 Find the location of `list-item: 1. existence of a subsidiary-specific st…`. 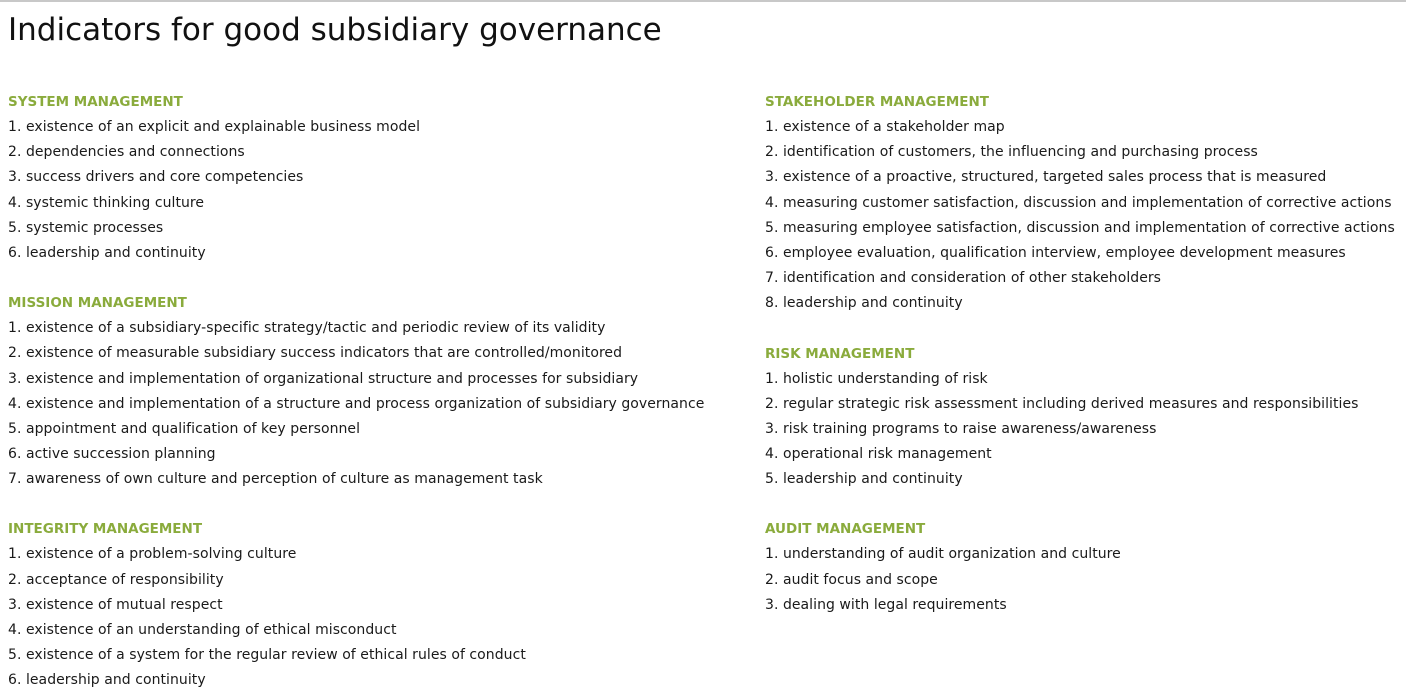

list-item: 1. existence of a subsidiary-specific st… is located at coordinates (307, 328).